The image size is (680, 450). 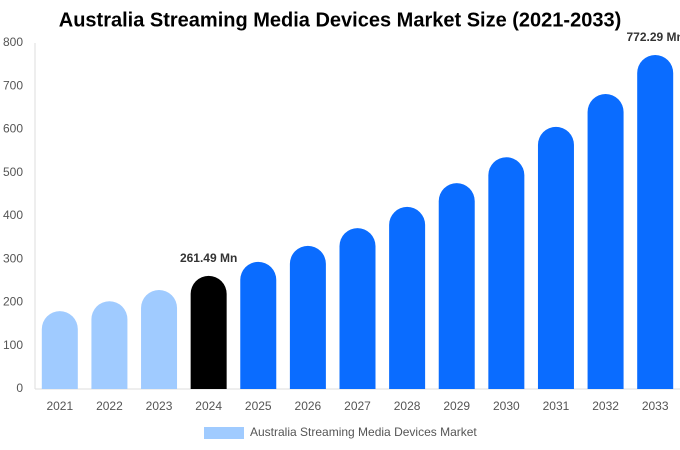 What do you see at coordinates (456, 406) in the screenshot?
I see `x-tick-label: 2029` at bounding box center [456, 406].